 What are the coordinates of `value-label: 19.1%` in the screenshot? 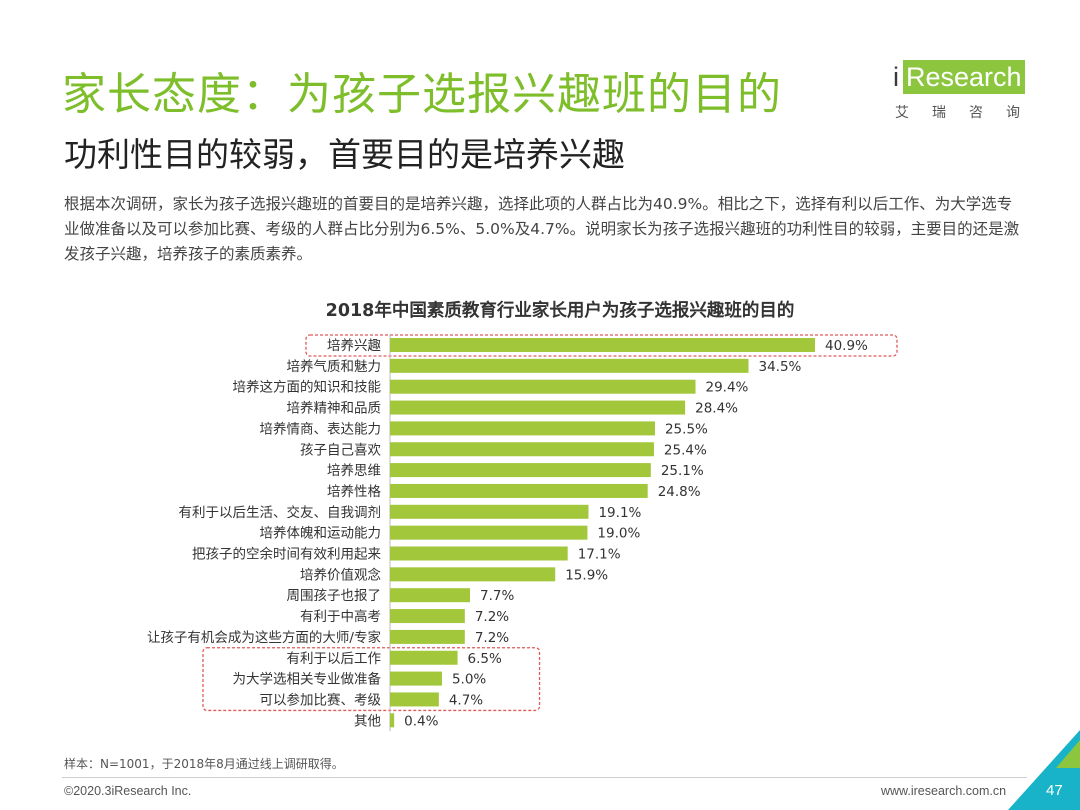 It's located at (619, 513).